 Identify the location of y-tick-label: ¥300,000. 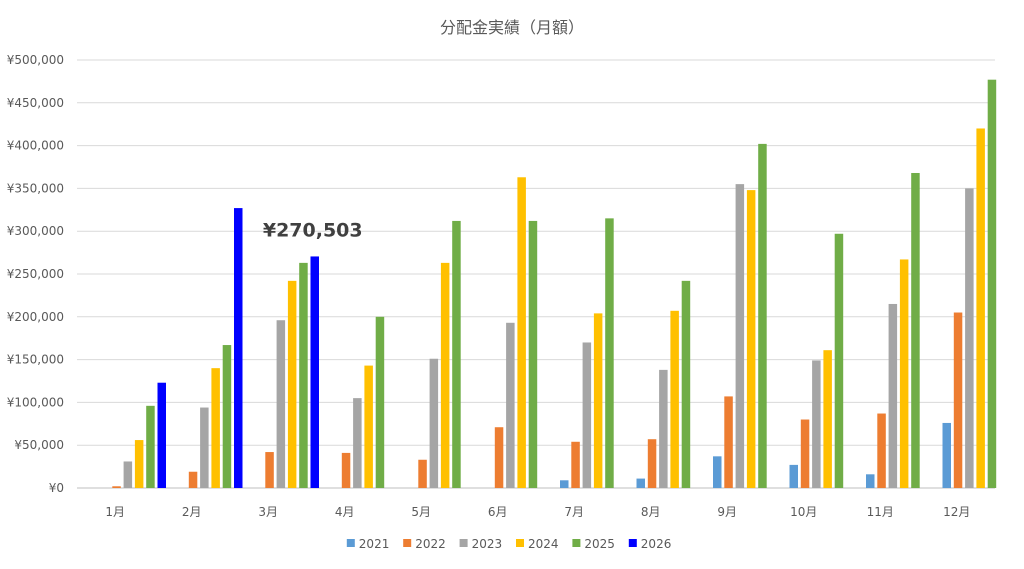
(35, 231).